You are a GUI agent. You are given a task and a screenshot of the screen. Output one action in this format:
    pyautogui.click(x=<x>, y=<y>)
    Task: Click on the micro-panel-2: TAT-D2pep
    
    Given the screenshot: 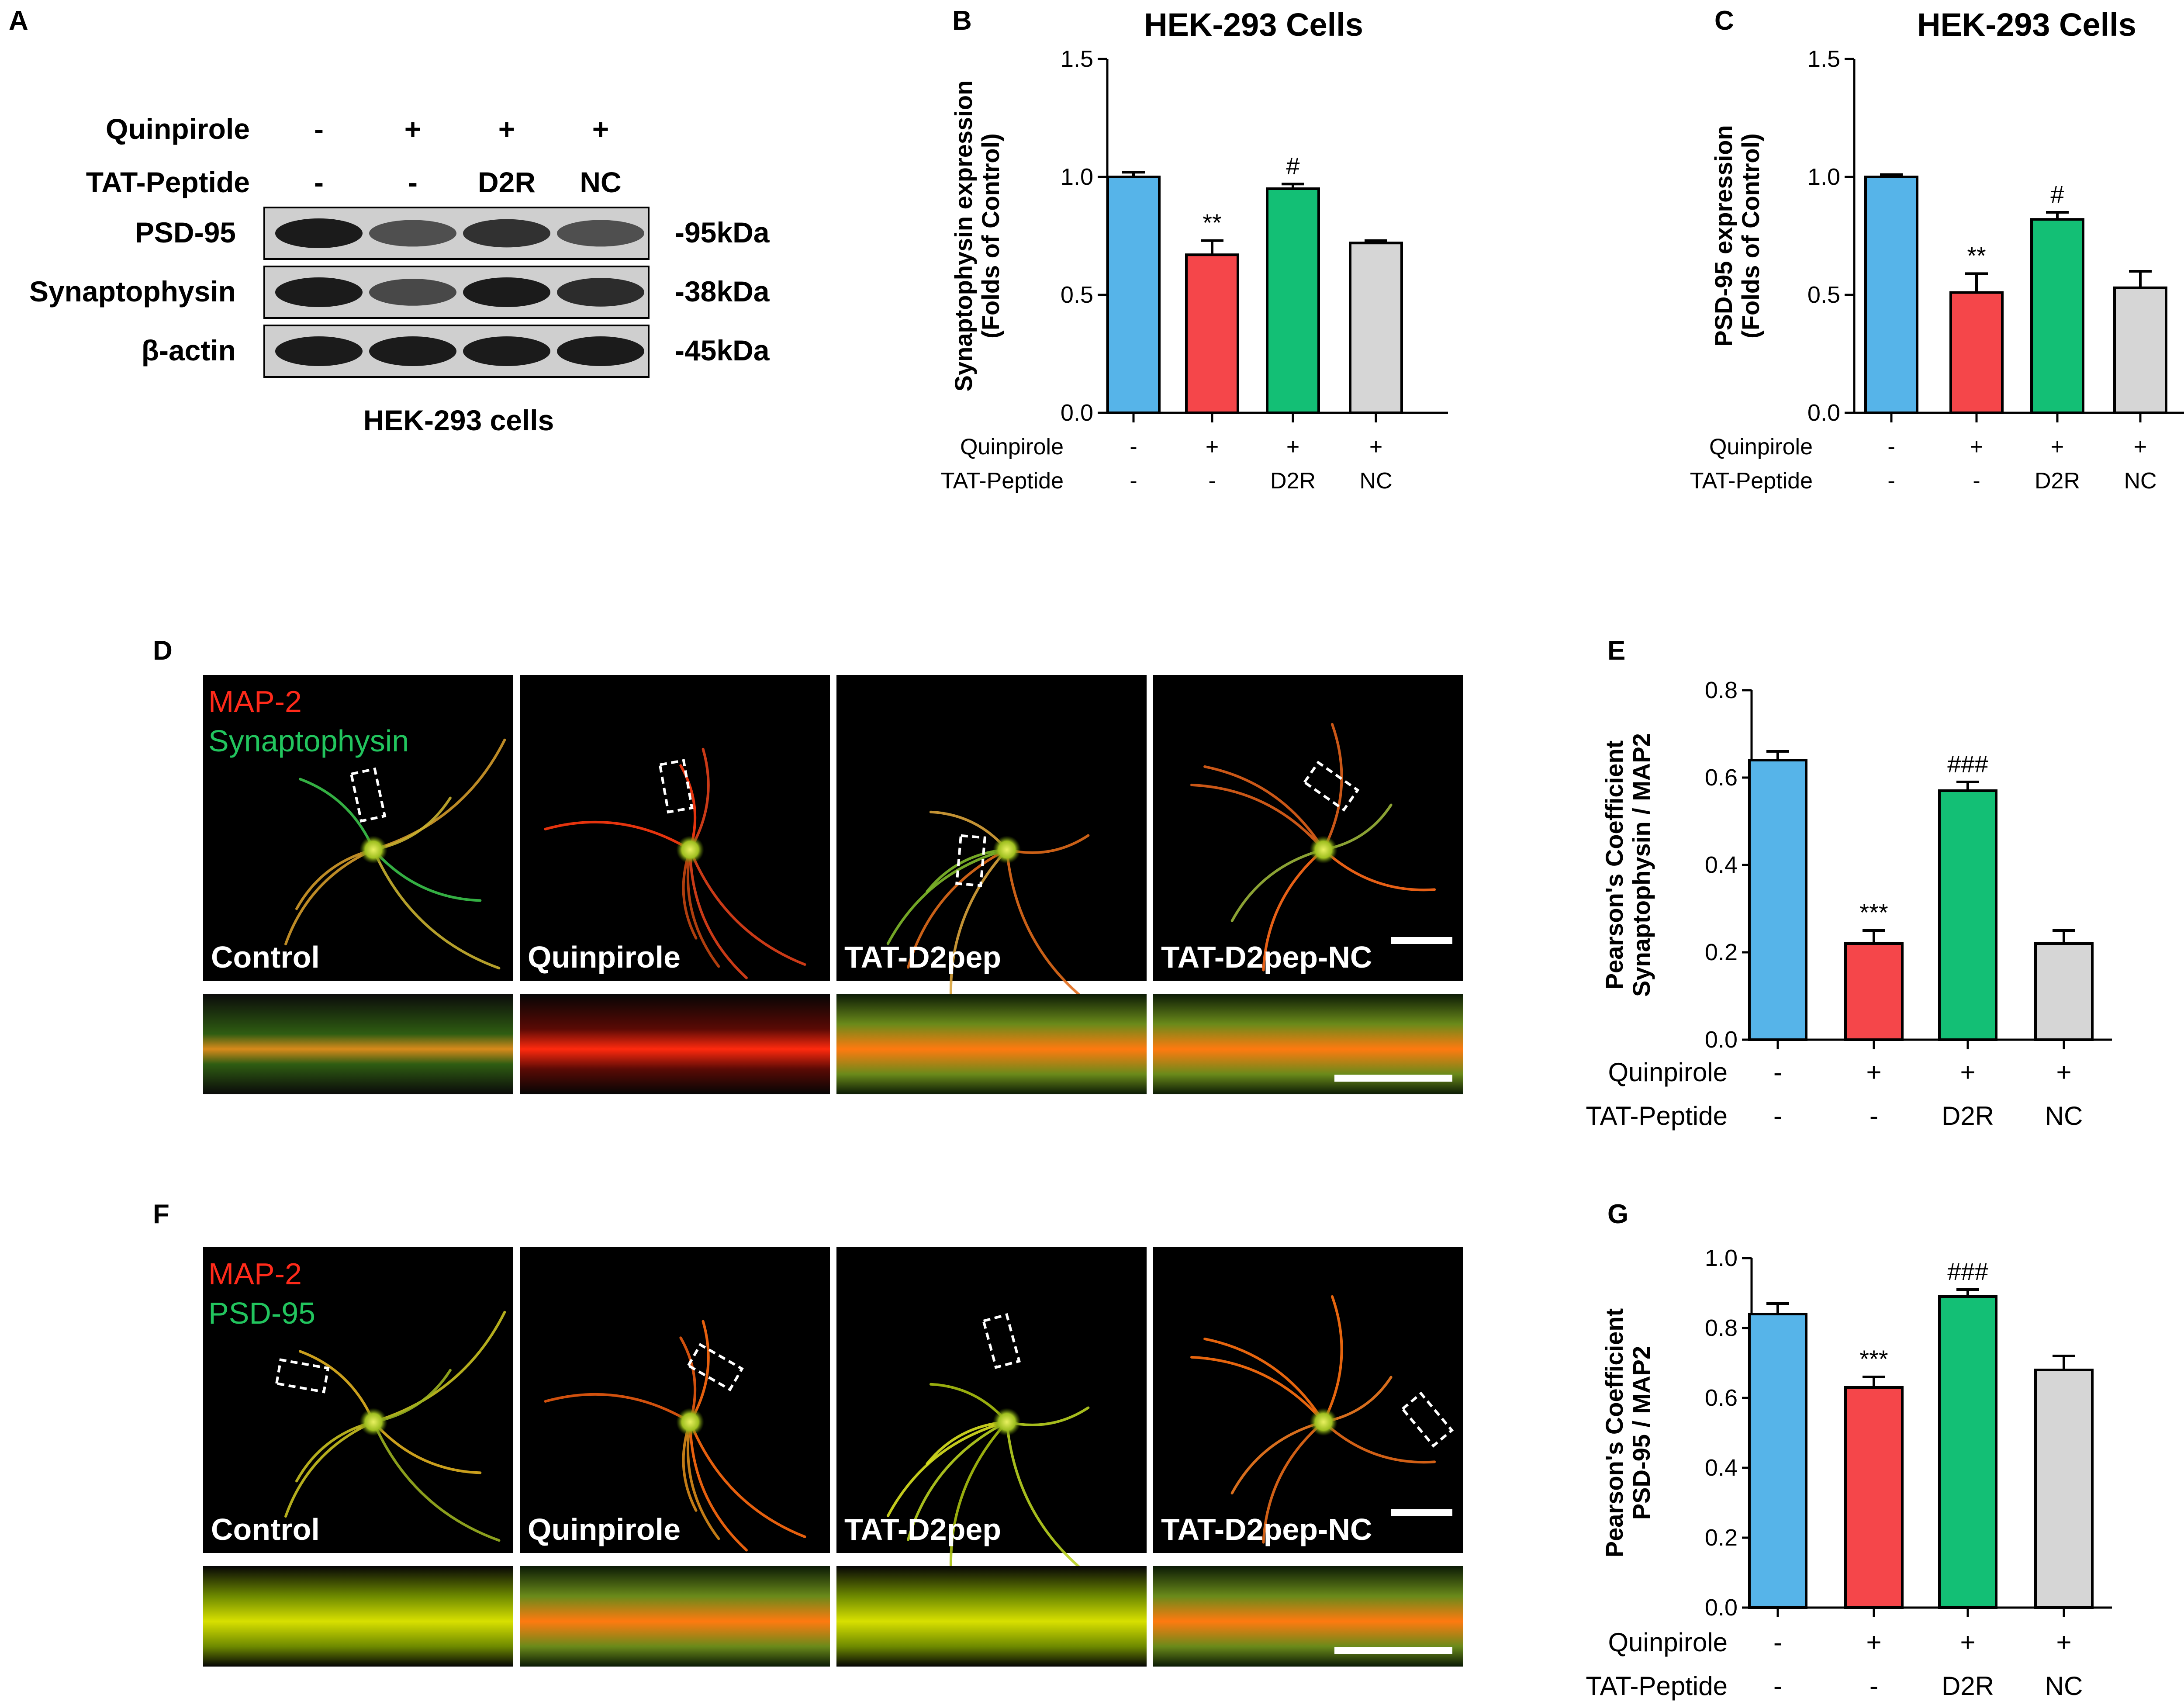 What is the action you would take?
    pyautogui.click(x=991, y=1457)
    